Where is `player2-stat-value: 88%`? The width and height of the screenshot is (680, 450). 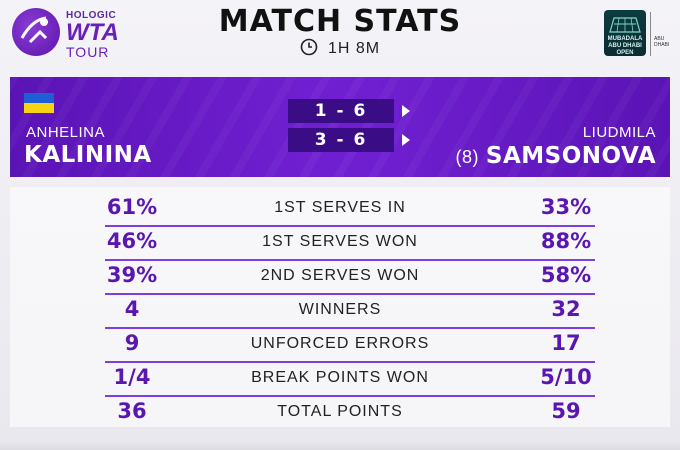
player2-stat-value: 88% is located at coordinates (566, 241).